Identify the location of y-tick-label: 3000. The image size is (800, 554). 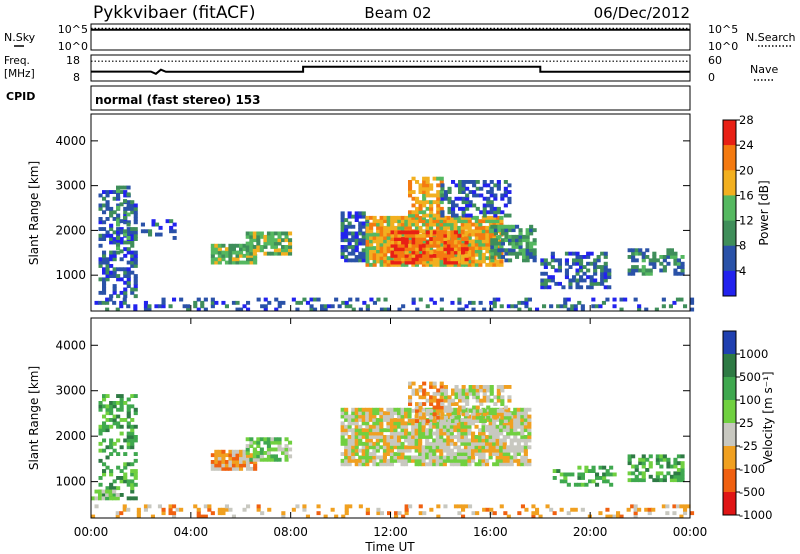
(70, 391).